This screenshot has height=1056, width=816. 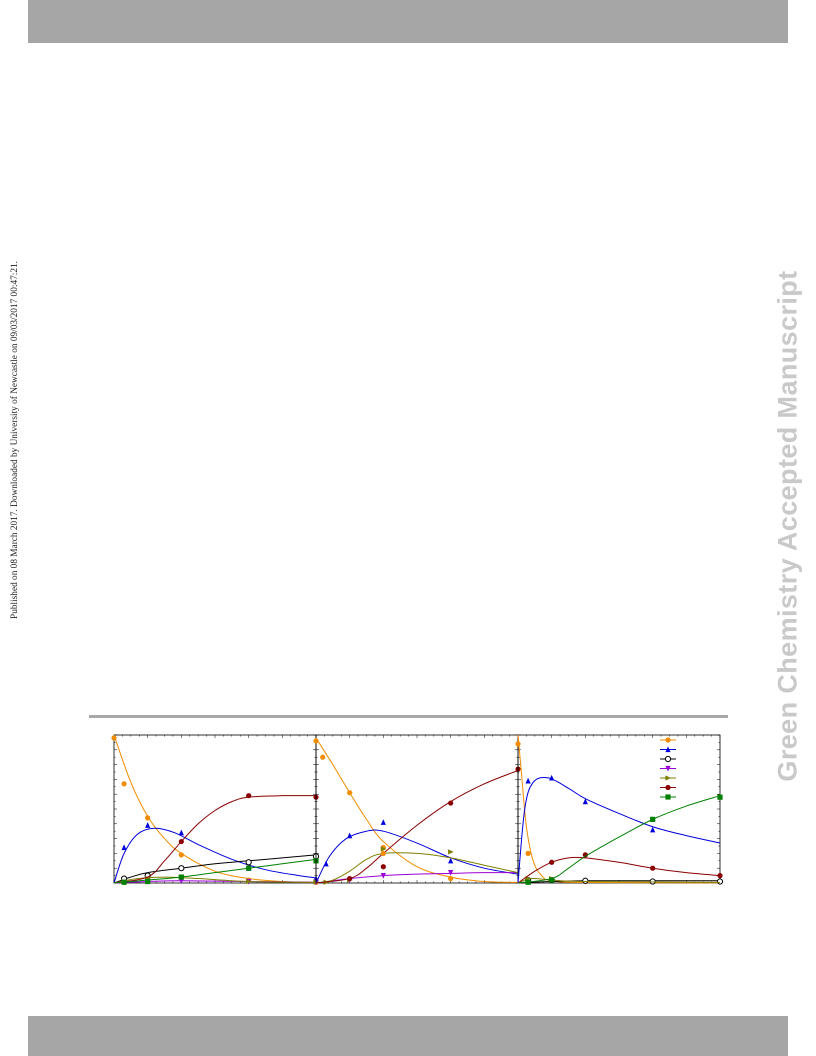 I want to click on series-5-fit-line, so click(x=619, y=870).